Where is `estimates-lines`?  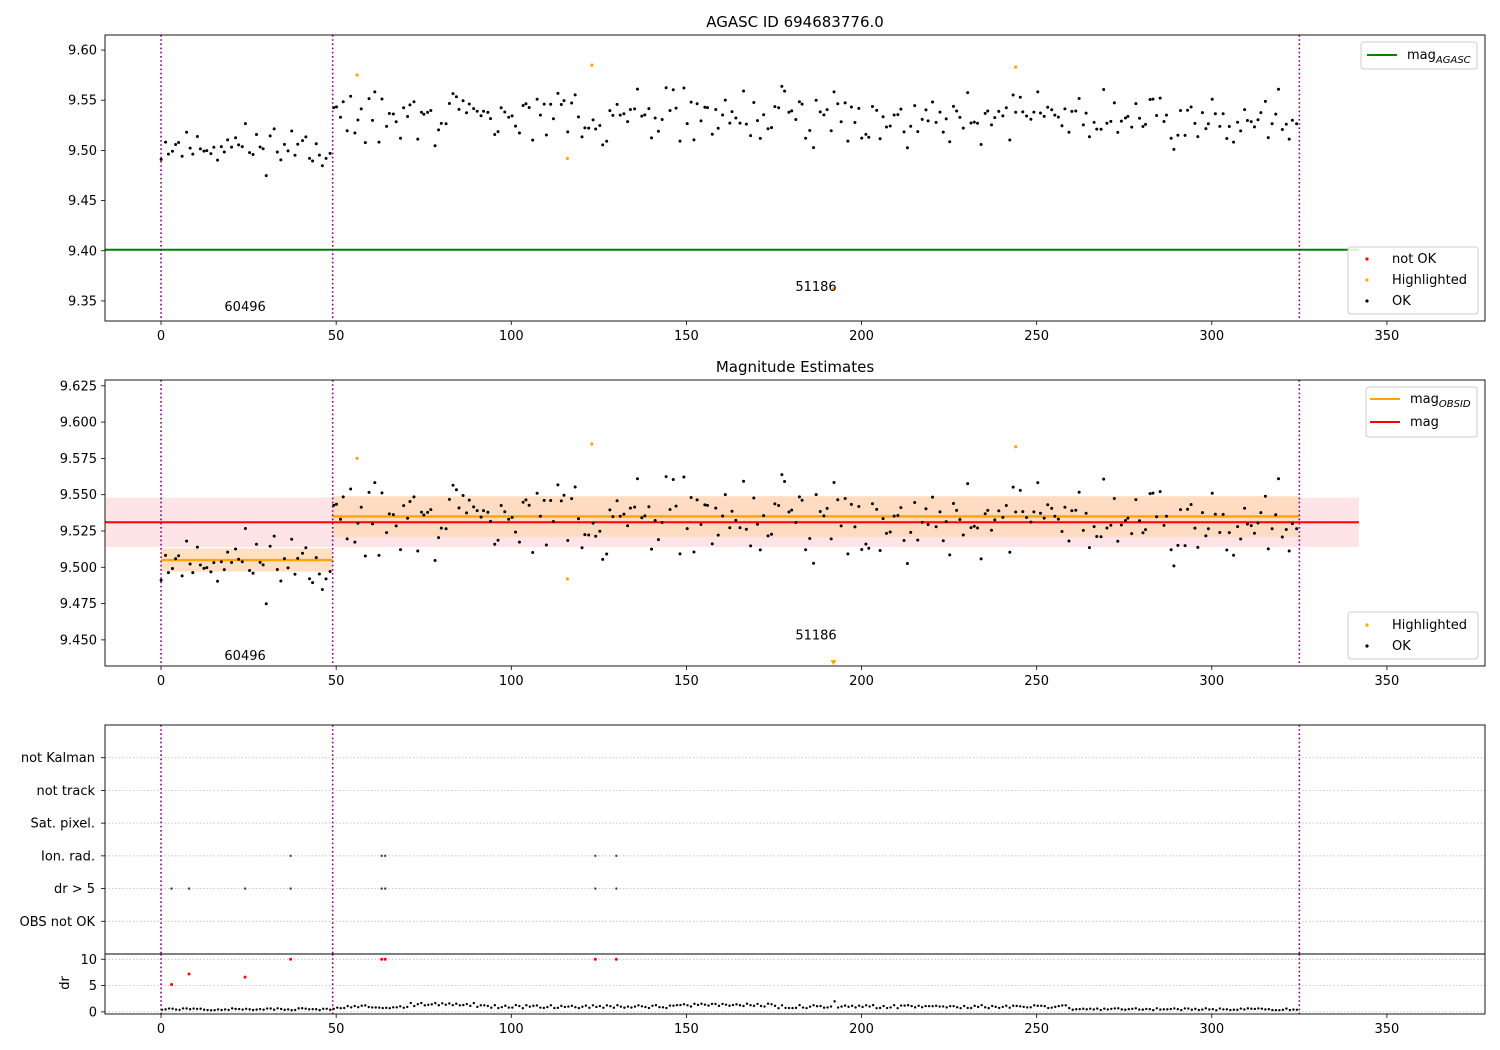 estimates-lines is located at coordinates (732, 538).